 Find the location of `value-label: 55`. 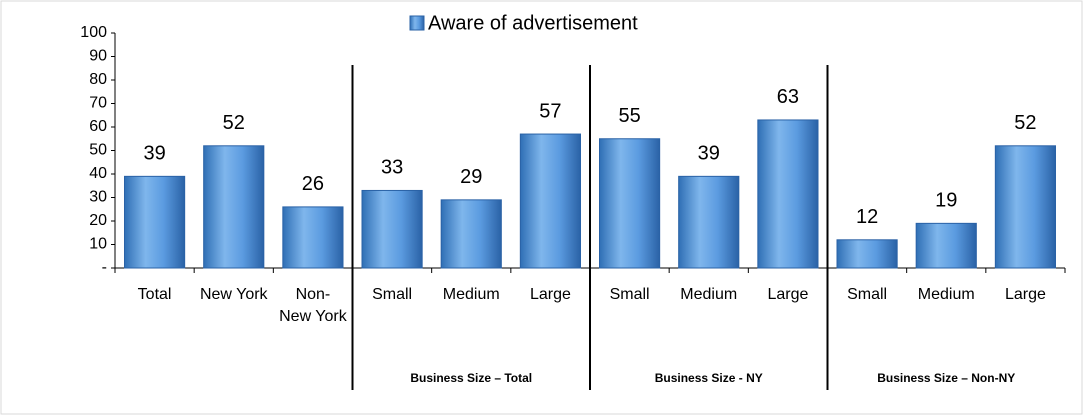

value-label: 55 is located at coordinates (629, 116).